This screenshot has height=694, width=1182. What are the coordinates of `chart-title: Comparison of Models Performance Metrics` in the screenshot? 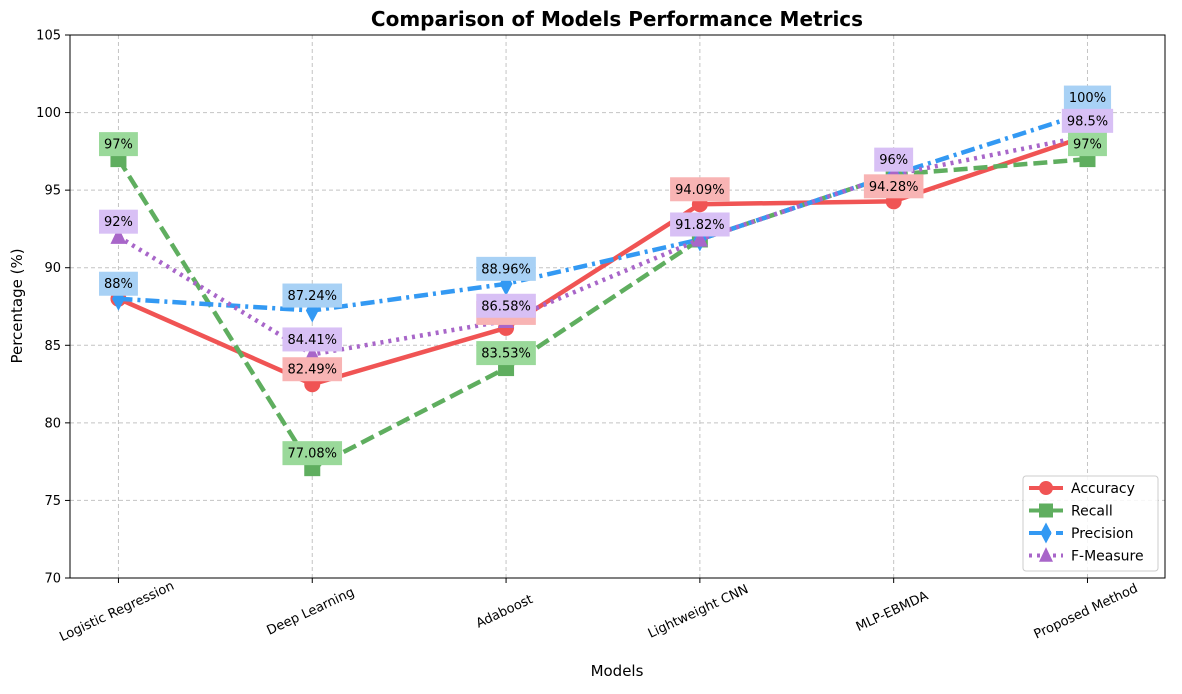 It's located at (617, 19).